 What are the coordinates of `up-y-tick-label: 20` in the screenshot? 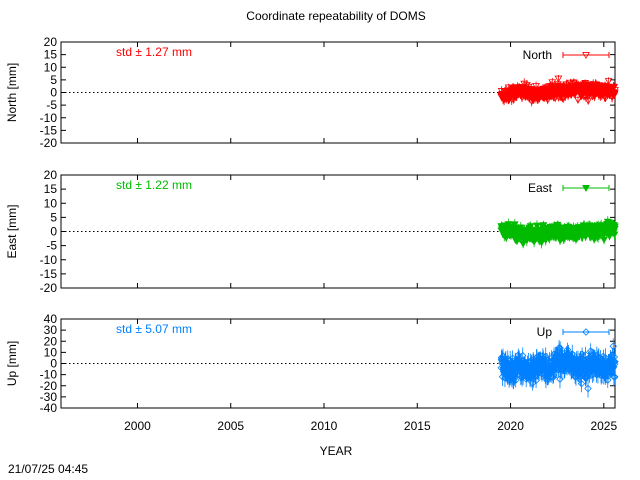 It's located at (51, 341).